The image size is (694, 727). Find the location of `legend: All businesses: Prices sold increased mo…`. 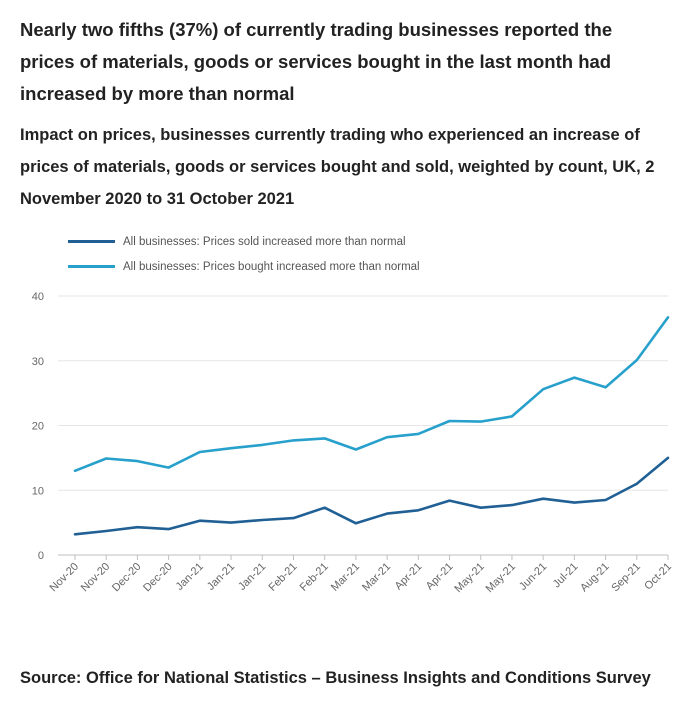

legend: All businesses: Prices sold increased mo… is located at coordinates (244, 254).